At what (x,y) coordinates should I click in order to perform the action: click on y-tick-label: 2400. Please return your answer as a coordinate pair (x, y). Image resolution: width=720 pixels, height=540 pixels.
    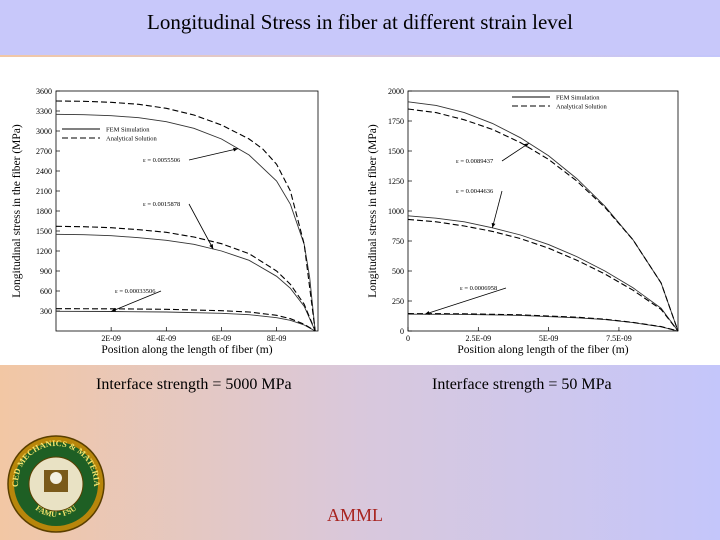
    Looking at the image, I should click on (44, 171).